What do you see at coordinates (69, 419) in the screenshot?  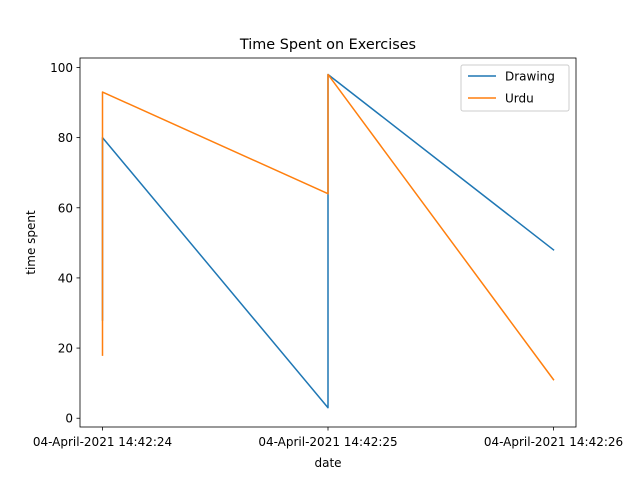 I see `y-tick-label: 0` at bounding box center [69, 419].